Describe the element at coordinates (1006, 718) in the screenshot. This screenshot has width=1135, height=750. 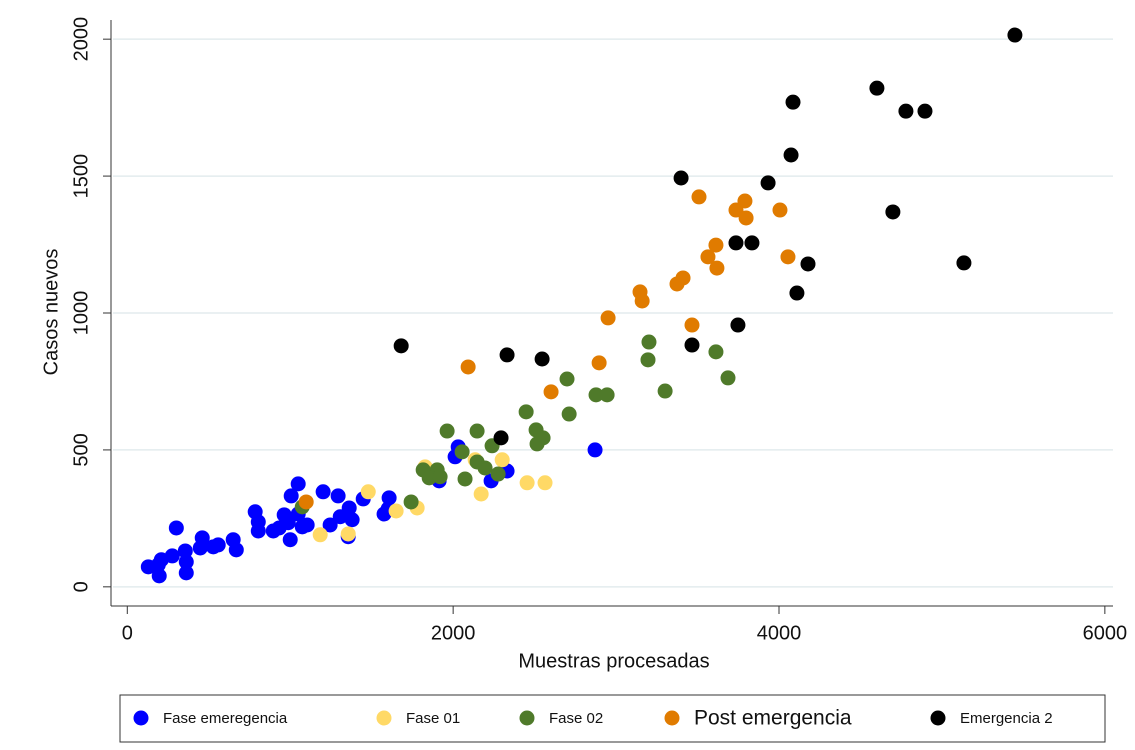
I see `legend-label: Emergencia 2` at that location.